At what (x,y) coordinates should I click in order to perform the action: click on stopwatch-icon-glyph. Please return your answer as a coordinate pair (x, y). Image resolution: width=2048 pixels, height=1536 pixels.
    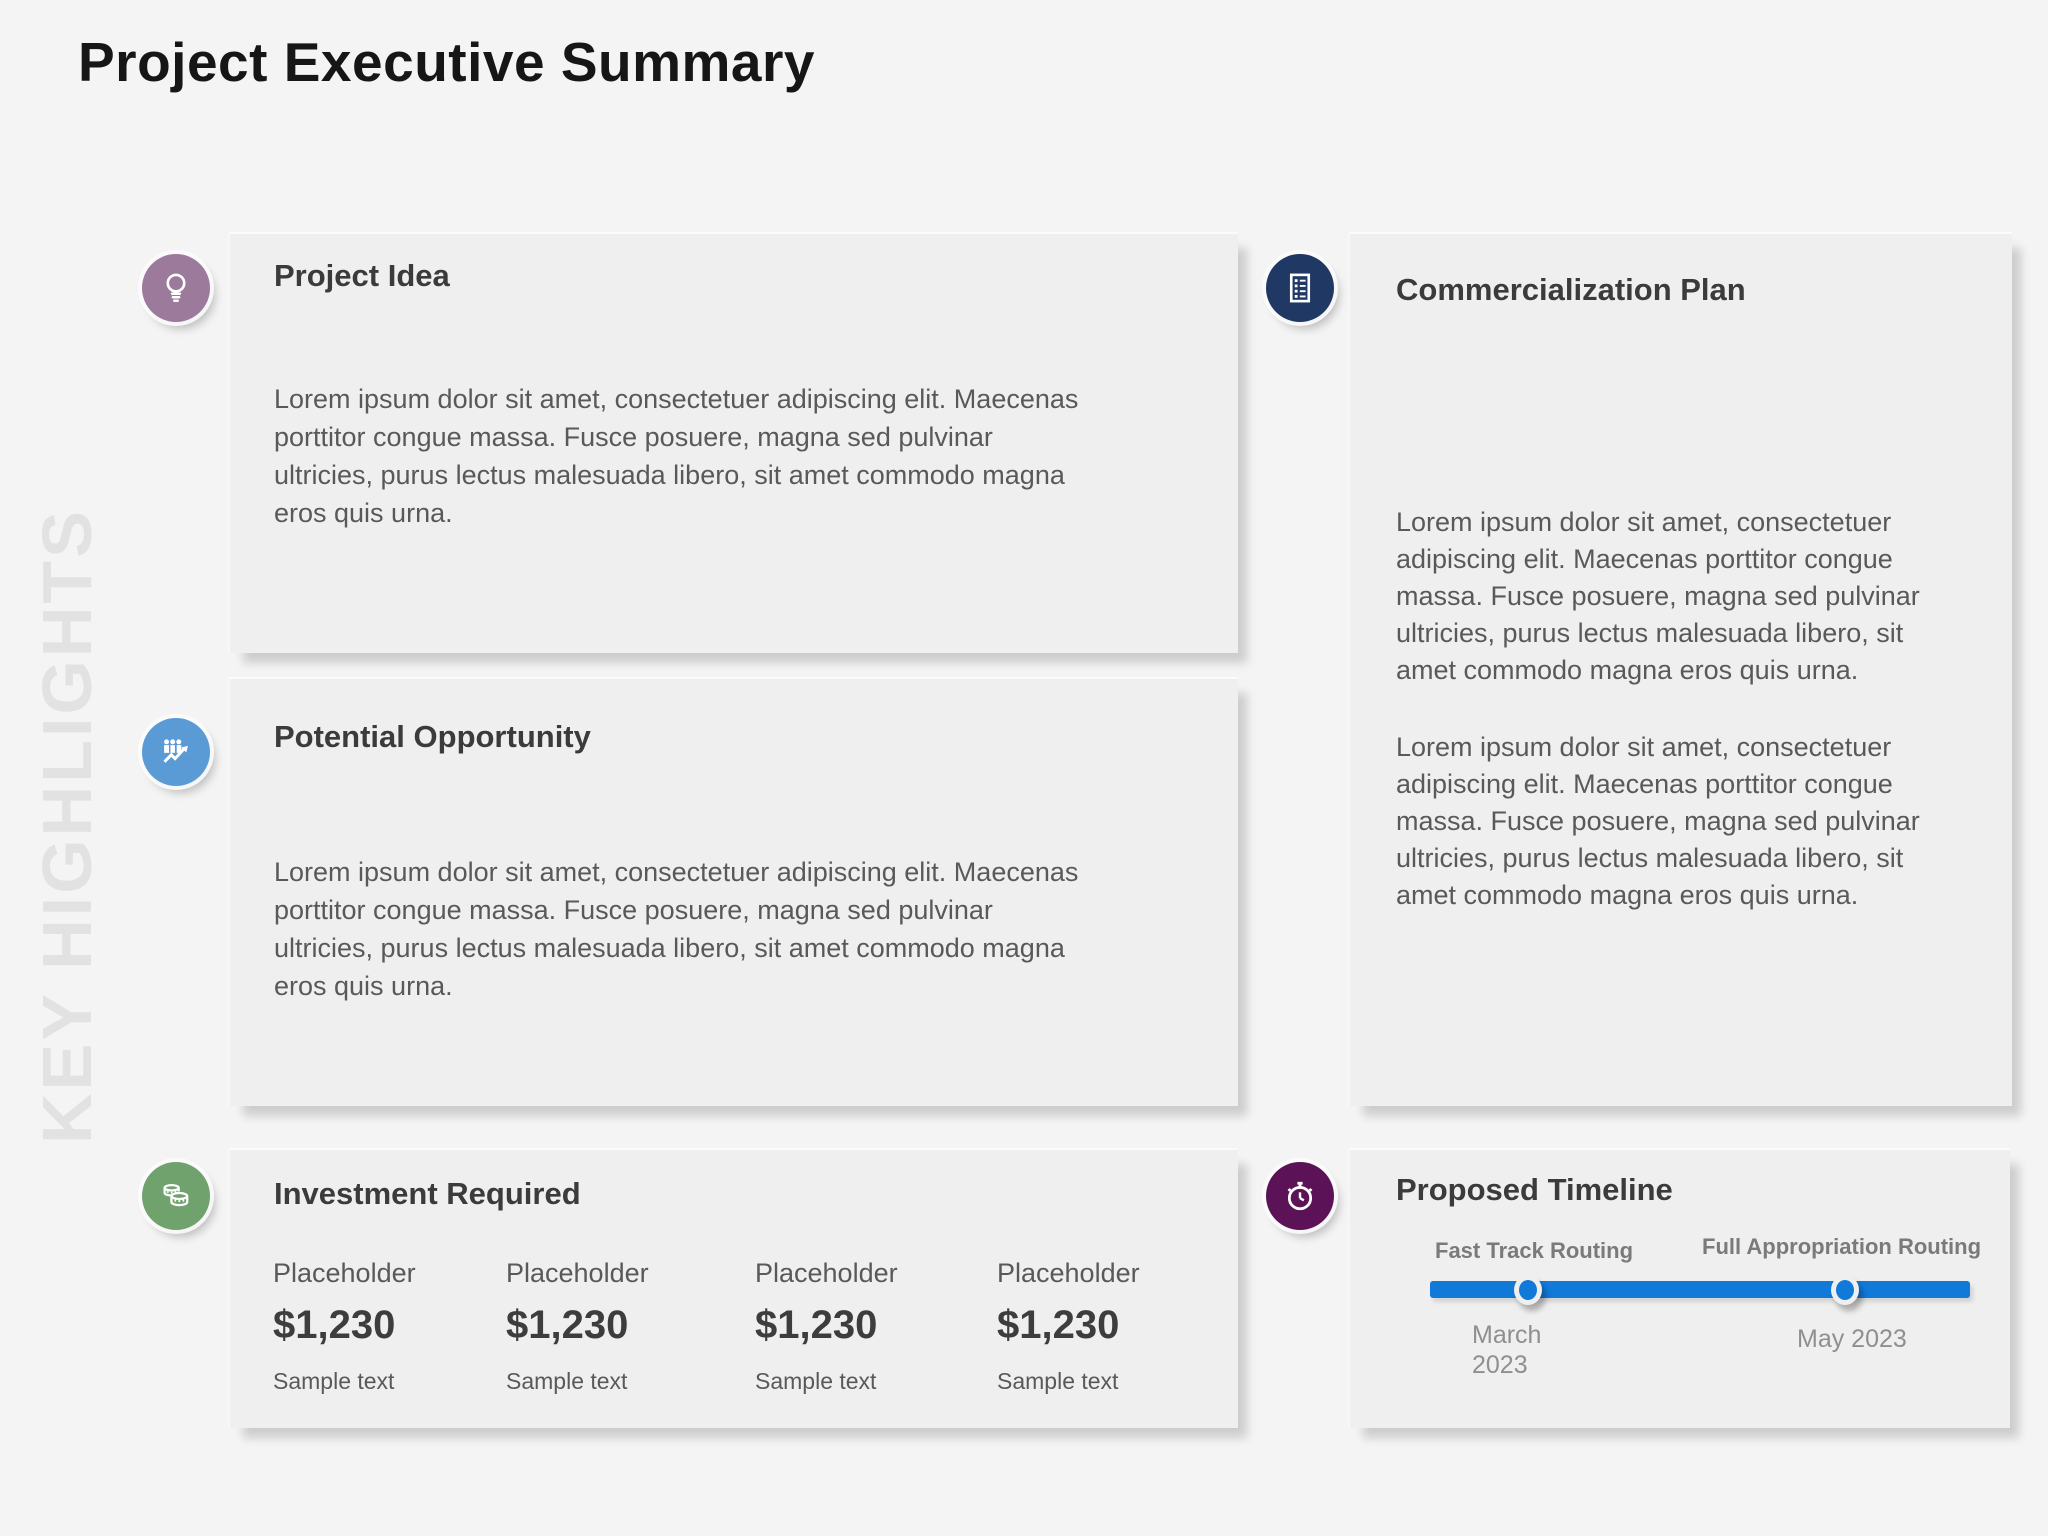
    Looking at the image, I should click on (1300, 1196).